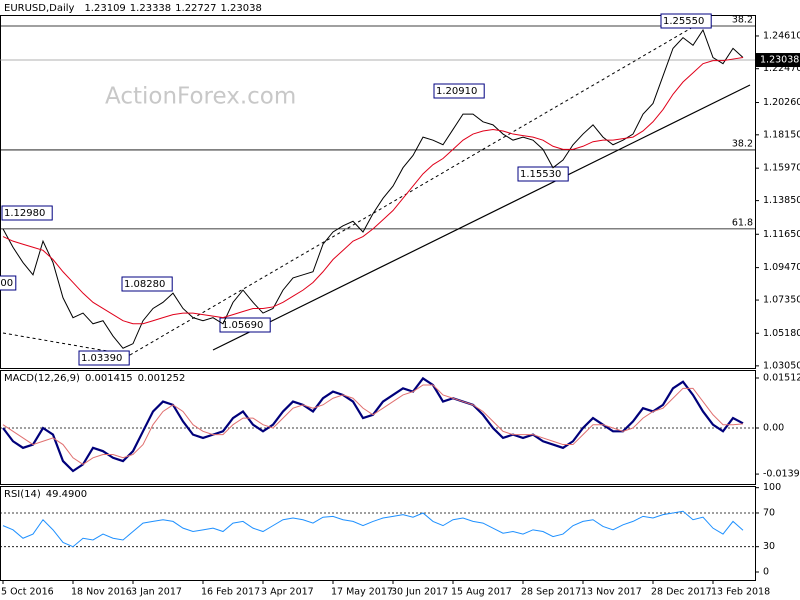  I want to click on y-tick-label: 1.03050, so click(781, 365).